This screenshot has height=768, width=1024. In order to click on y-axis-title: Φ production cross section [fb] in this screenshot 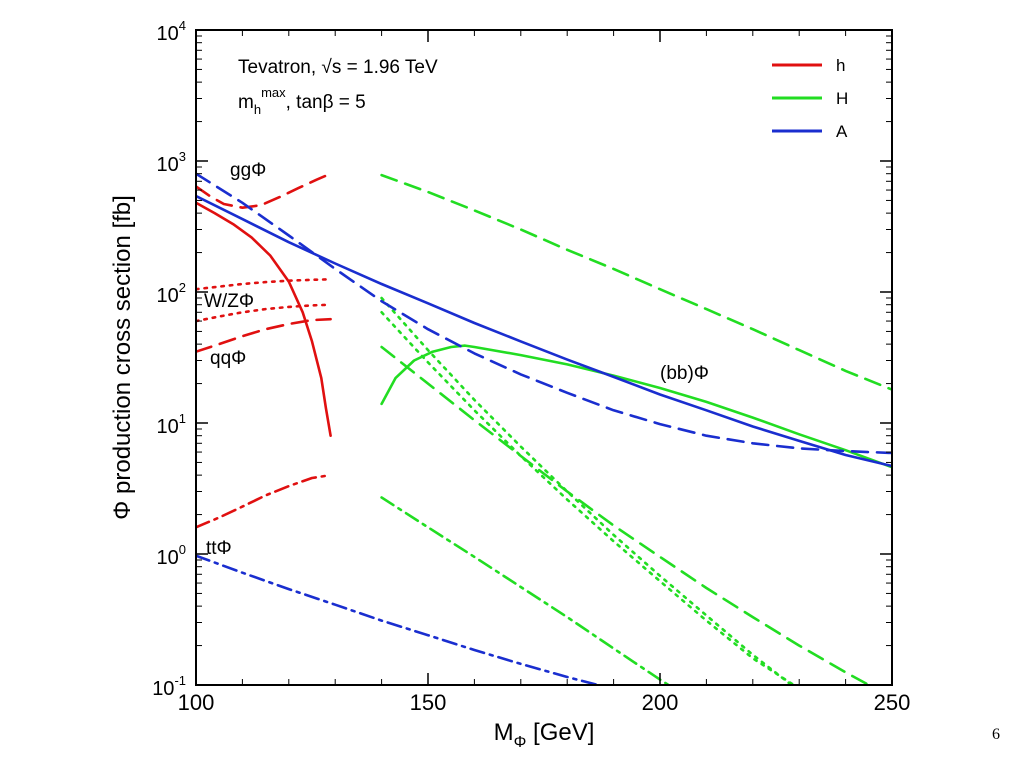, I will do `click(122, 357)`.